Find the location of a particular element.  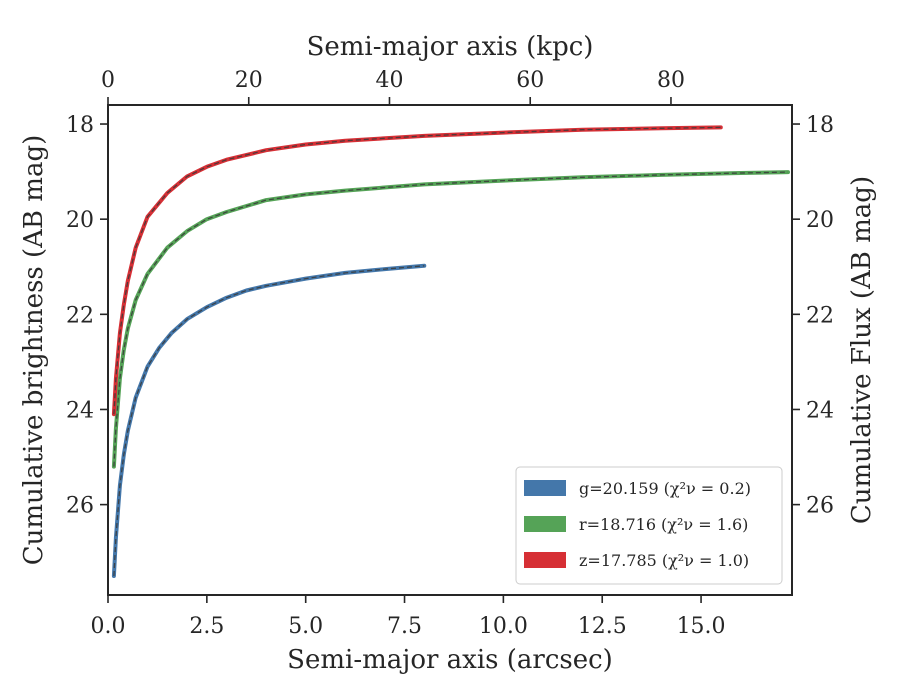

left-axis-tick-label: 20 is located at coordinates (80, 220).